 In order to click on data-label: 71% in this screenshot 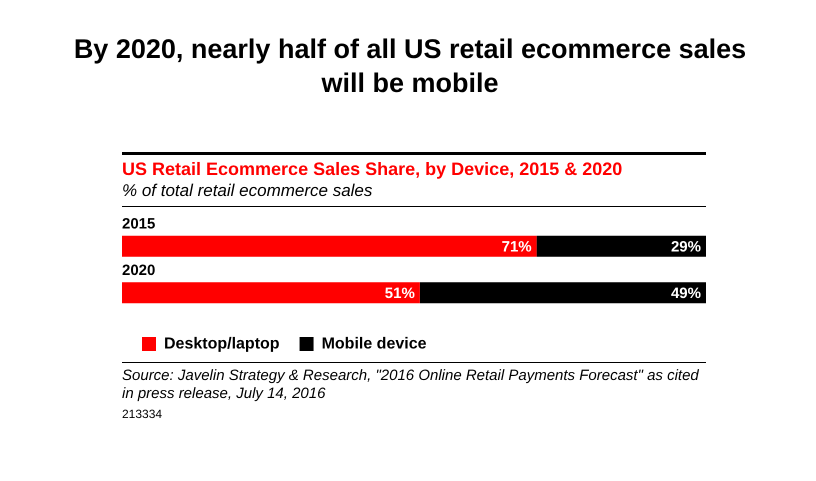, I will do `click(517, 247)`.